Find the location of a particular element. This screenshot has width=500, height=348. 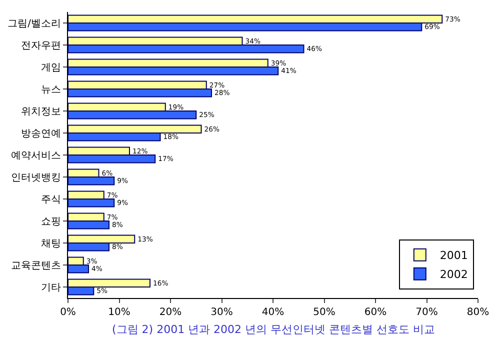

x-tick-label: 10% is located at coordinates (119, 312).